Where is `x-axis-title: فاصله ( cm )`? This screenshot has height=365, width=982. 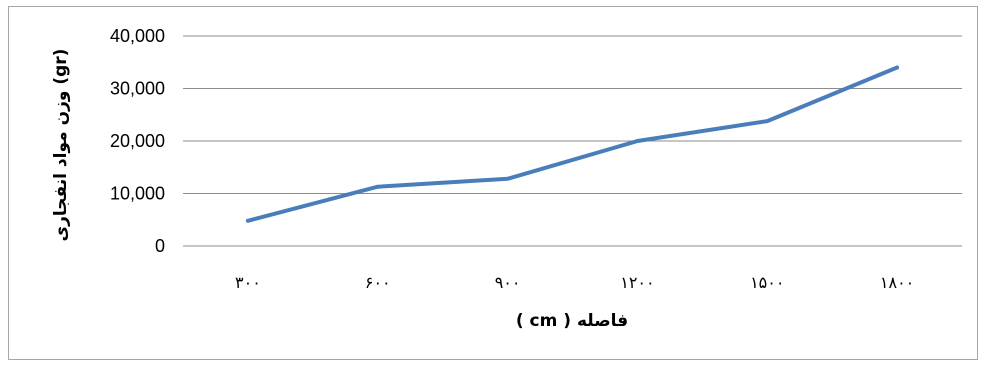
x-axis-title: فاصله ( cm ) is located at coordinates (572, 321).